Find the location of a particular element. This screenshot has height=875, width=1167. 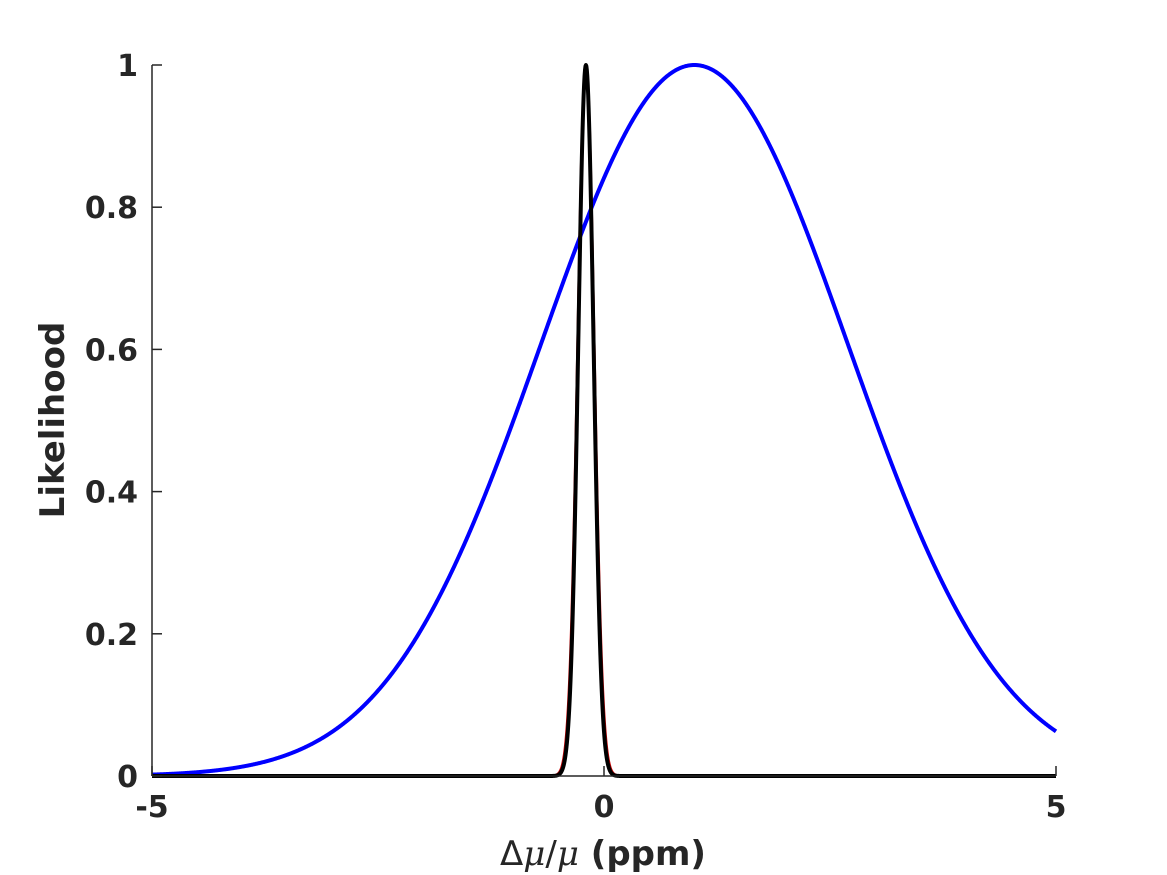

y-axis-label: Likelihood is located at coordinates (53, 420).